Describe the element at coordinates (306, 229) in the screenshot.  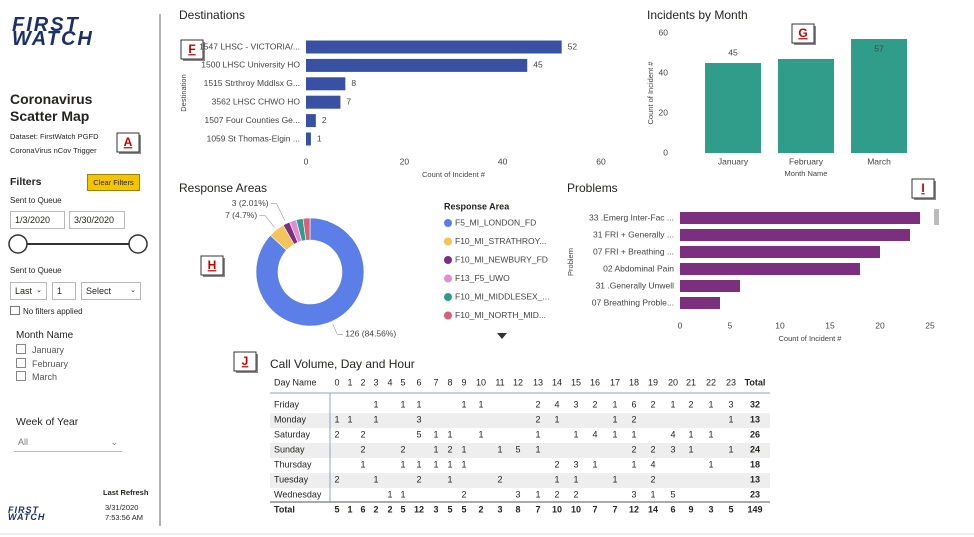
I see `donut-slice` at that location.